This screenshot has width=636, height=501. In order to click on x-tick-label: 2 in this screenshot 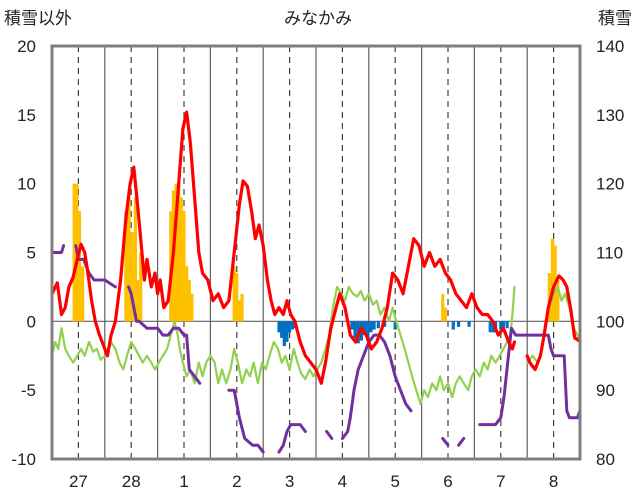, I will do `click(236, 481)`.